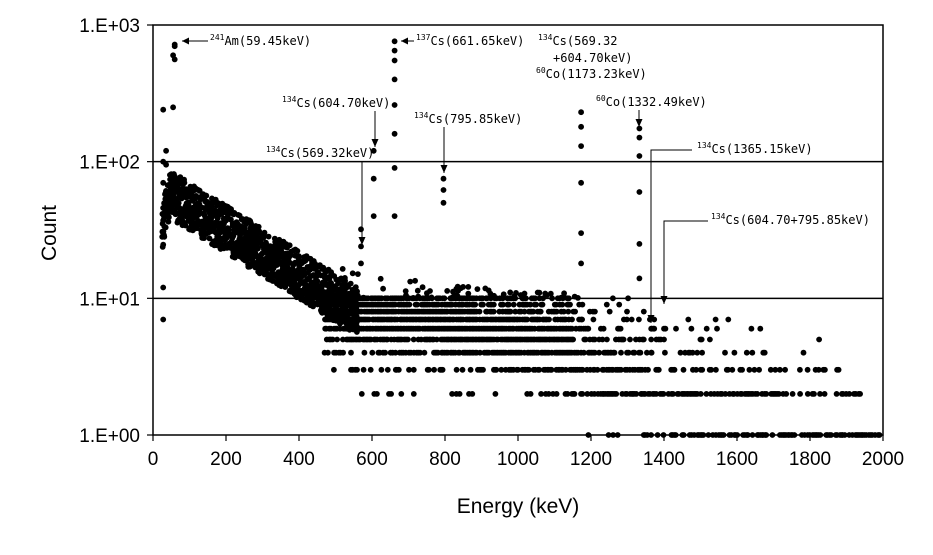 Image resolution: width=933 pixels, height=555 pixels. I want to click on y-tick-label: 1.E+03, so click(109, 26).